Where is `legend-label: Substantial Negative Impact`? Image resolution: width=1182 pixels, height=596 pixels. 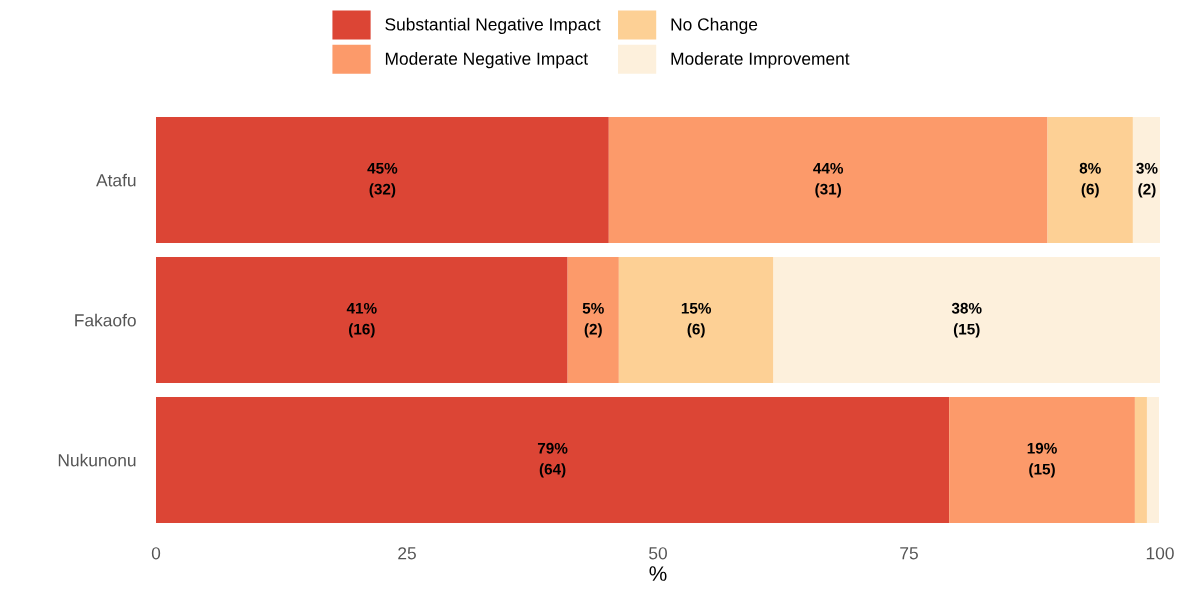
legend-label: Substantial Negative Impact is located at coordinates (493, 25).